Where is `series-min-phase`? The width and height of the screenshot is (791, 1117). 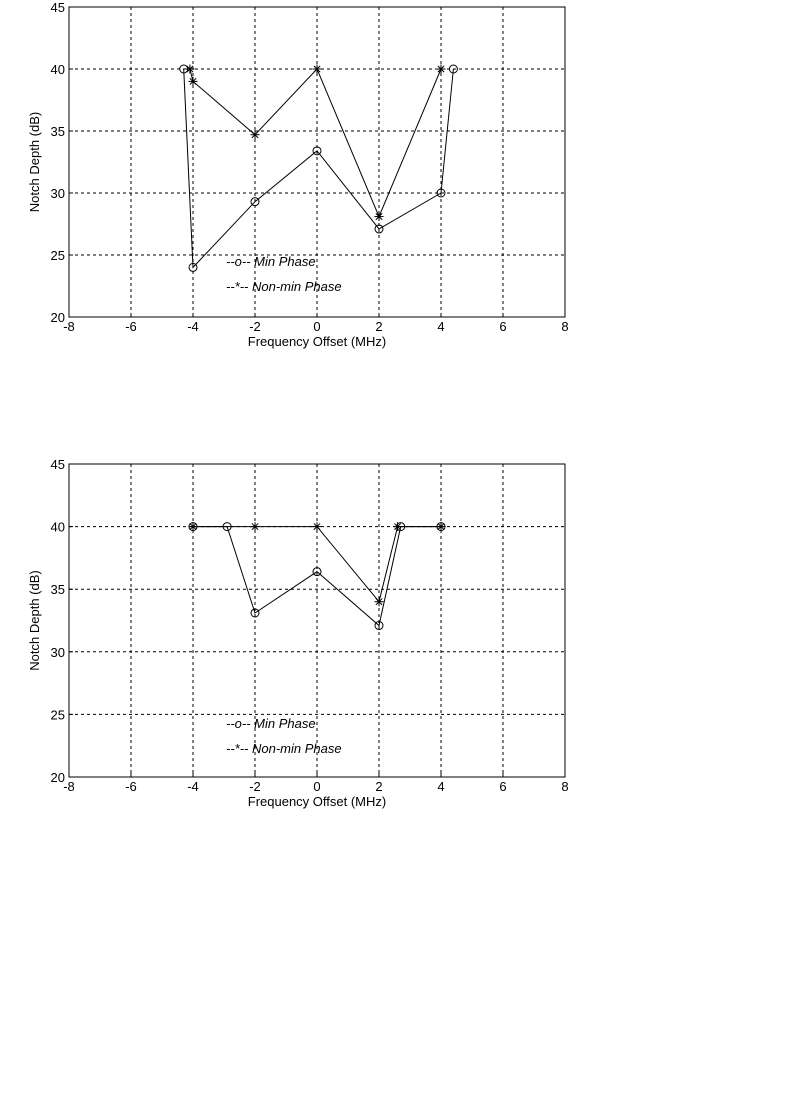 series-min-phase is located at coordinates (318, 168).